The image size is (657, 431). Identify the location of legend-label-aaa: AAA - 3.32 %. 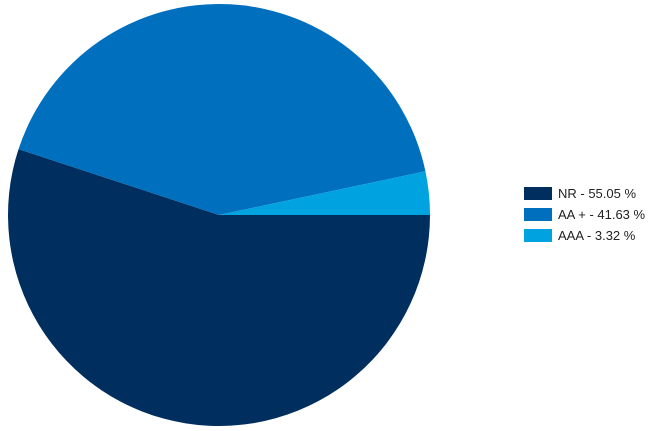
(597, 235).